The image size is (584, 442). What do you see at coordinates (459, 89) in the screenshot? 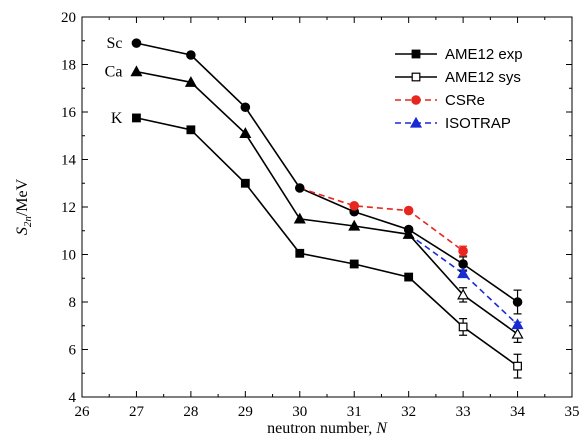
I see `legend: AME12 exp AME12 sys CSRe ISOTRAP` at bounding box center [459, 89].